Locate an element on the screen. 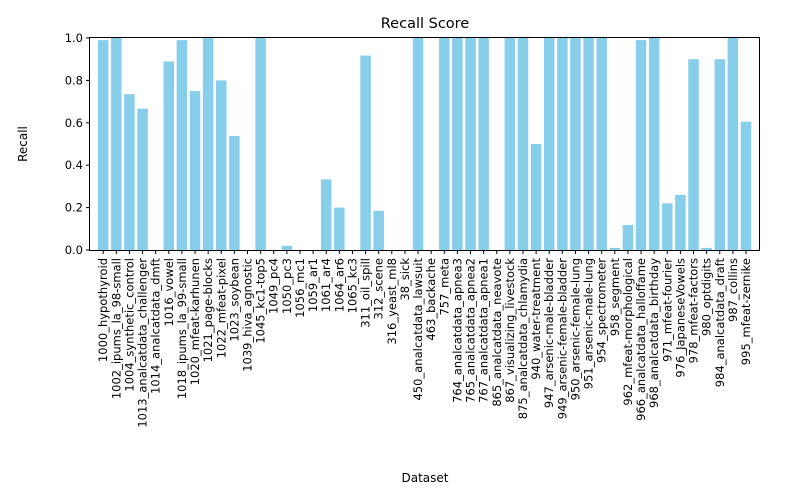  bar-949_arsenic-female-bladder is located at coordinates (562, 144).